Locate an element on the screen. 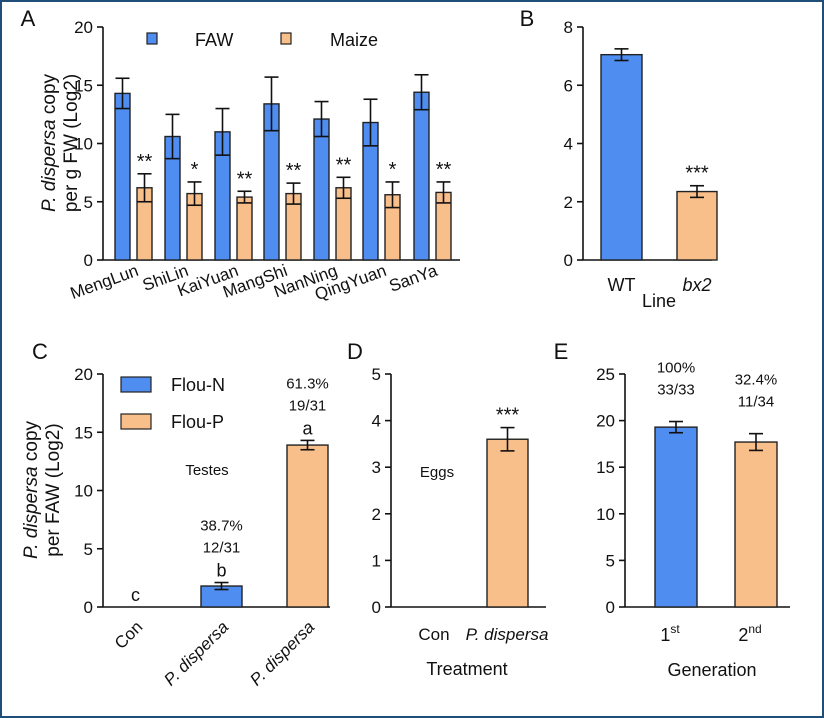 Image resolution: width=824 pixels, height=718 pixels. y-tick-label-1: 0 is located at coordinates (568, 260).